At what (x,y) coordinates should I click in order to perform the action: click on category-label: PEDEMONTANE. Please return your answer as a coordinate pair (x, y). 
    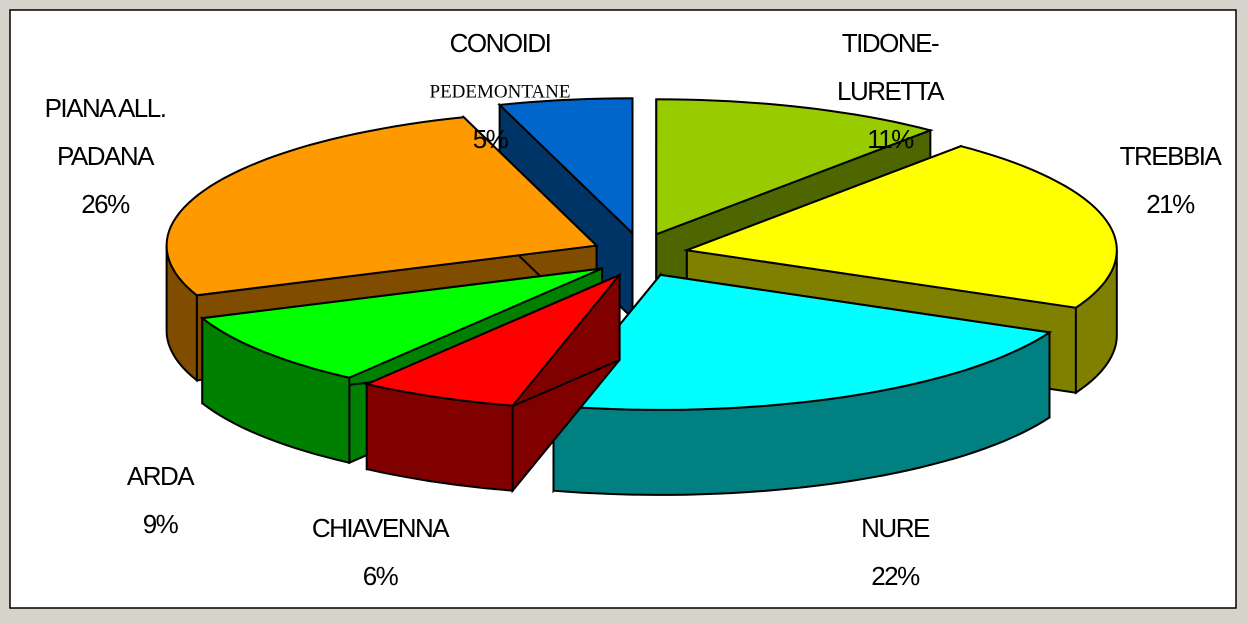
    Looking at the image, I should click on (500, 91).